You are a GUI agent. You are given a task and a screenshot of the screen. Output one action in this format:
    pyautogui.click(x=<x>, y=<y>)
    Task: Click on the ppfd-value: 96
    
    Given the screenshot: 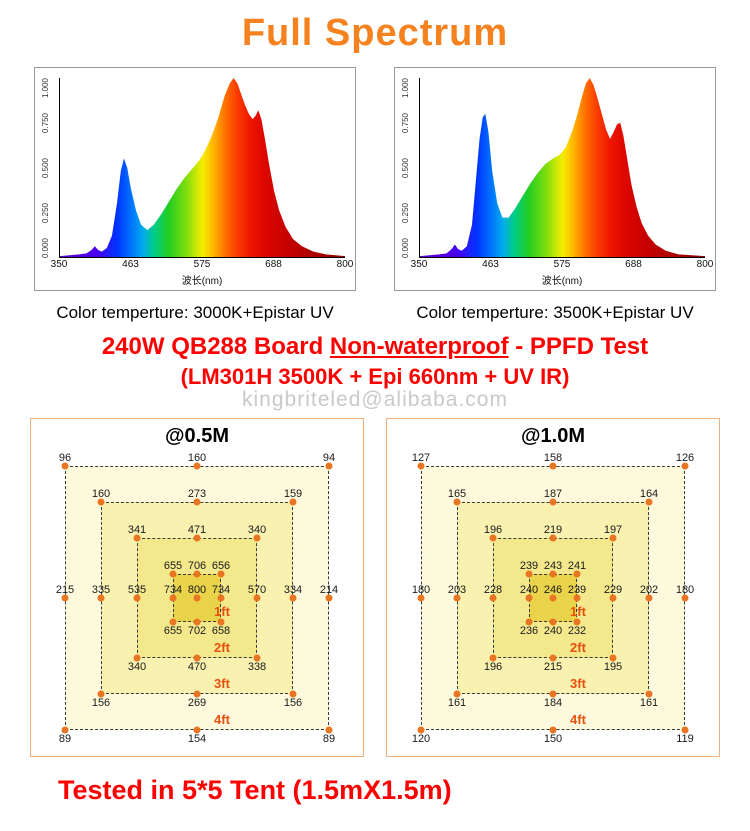 What is the action you would take?
    pyautogui.click(x=65, y=458)
    